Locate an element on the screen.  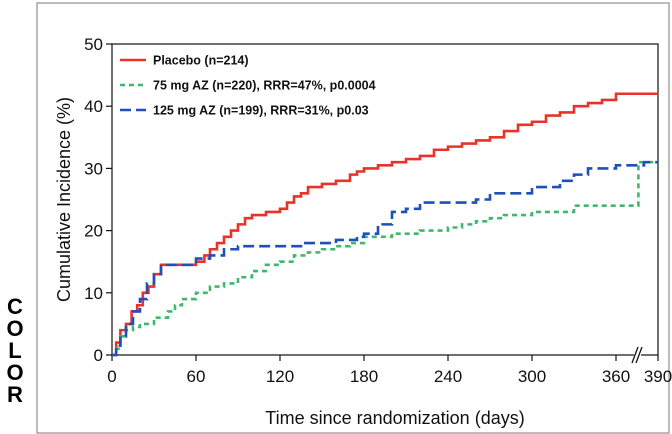
y-tick-label: 30 is located at coordinates (93, 168).